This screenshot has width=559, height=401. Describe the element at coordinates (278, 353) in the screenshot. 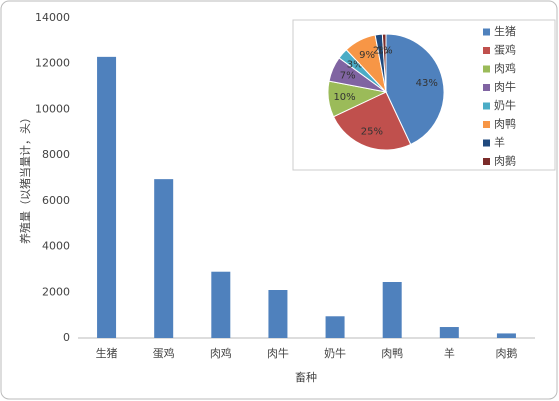

I see `x-tick-label: 肉牛` at that location.